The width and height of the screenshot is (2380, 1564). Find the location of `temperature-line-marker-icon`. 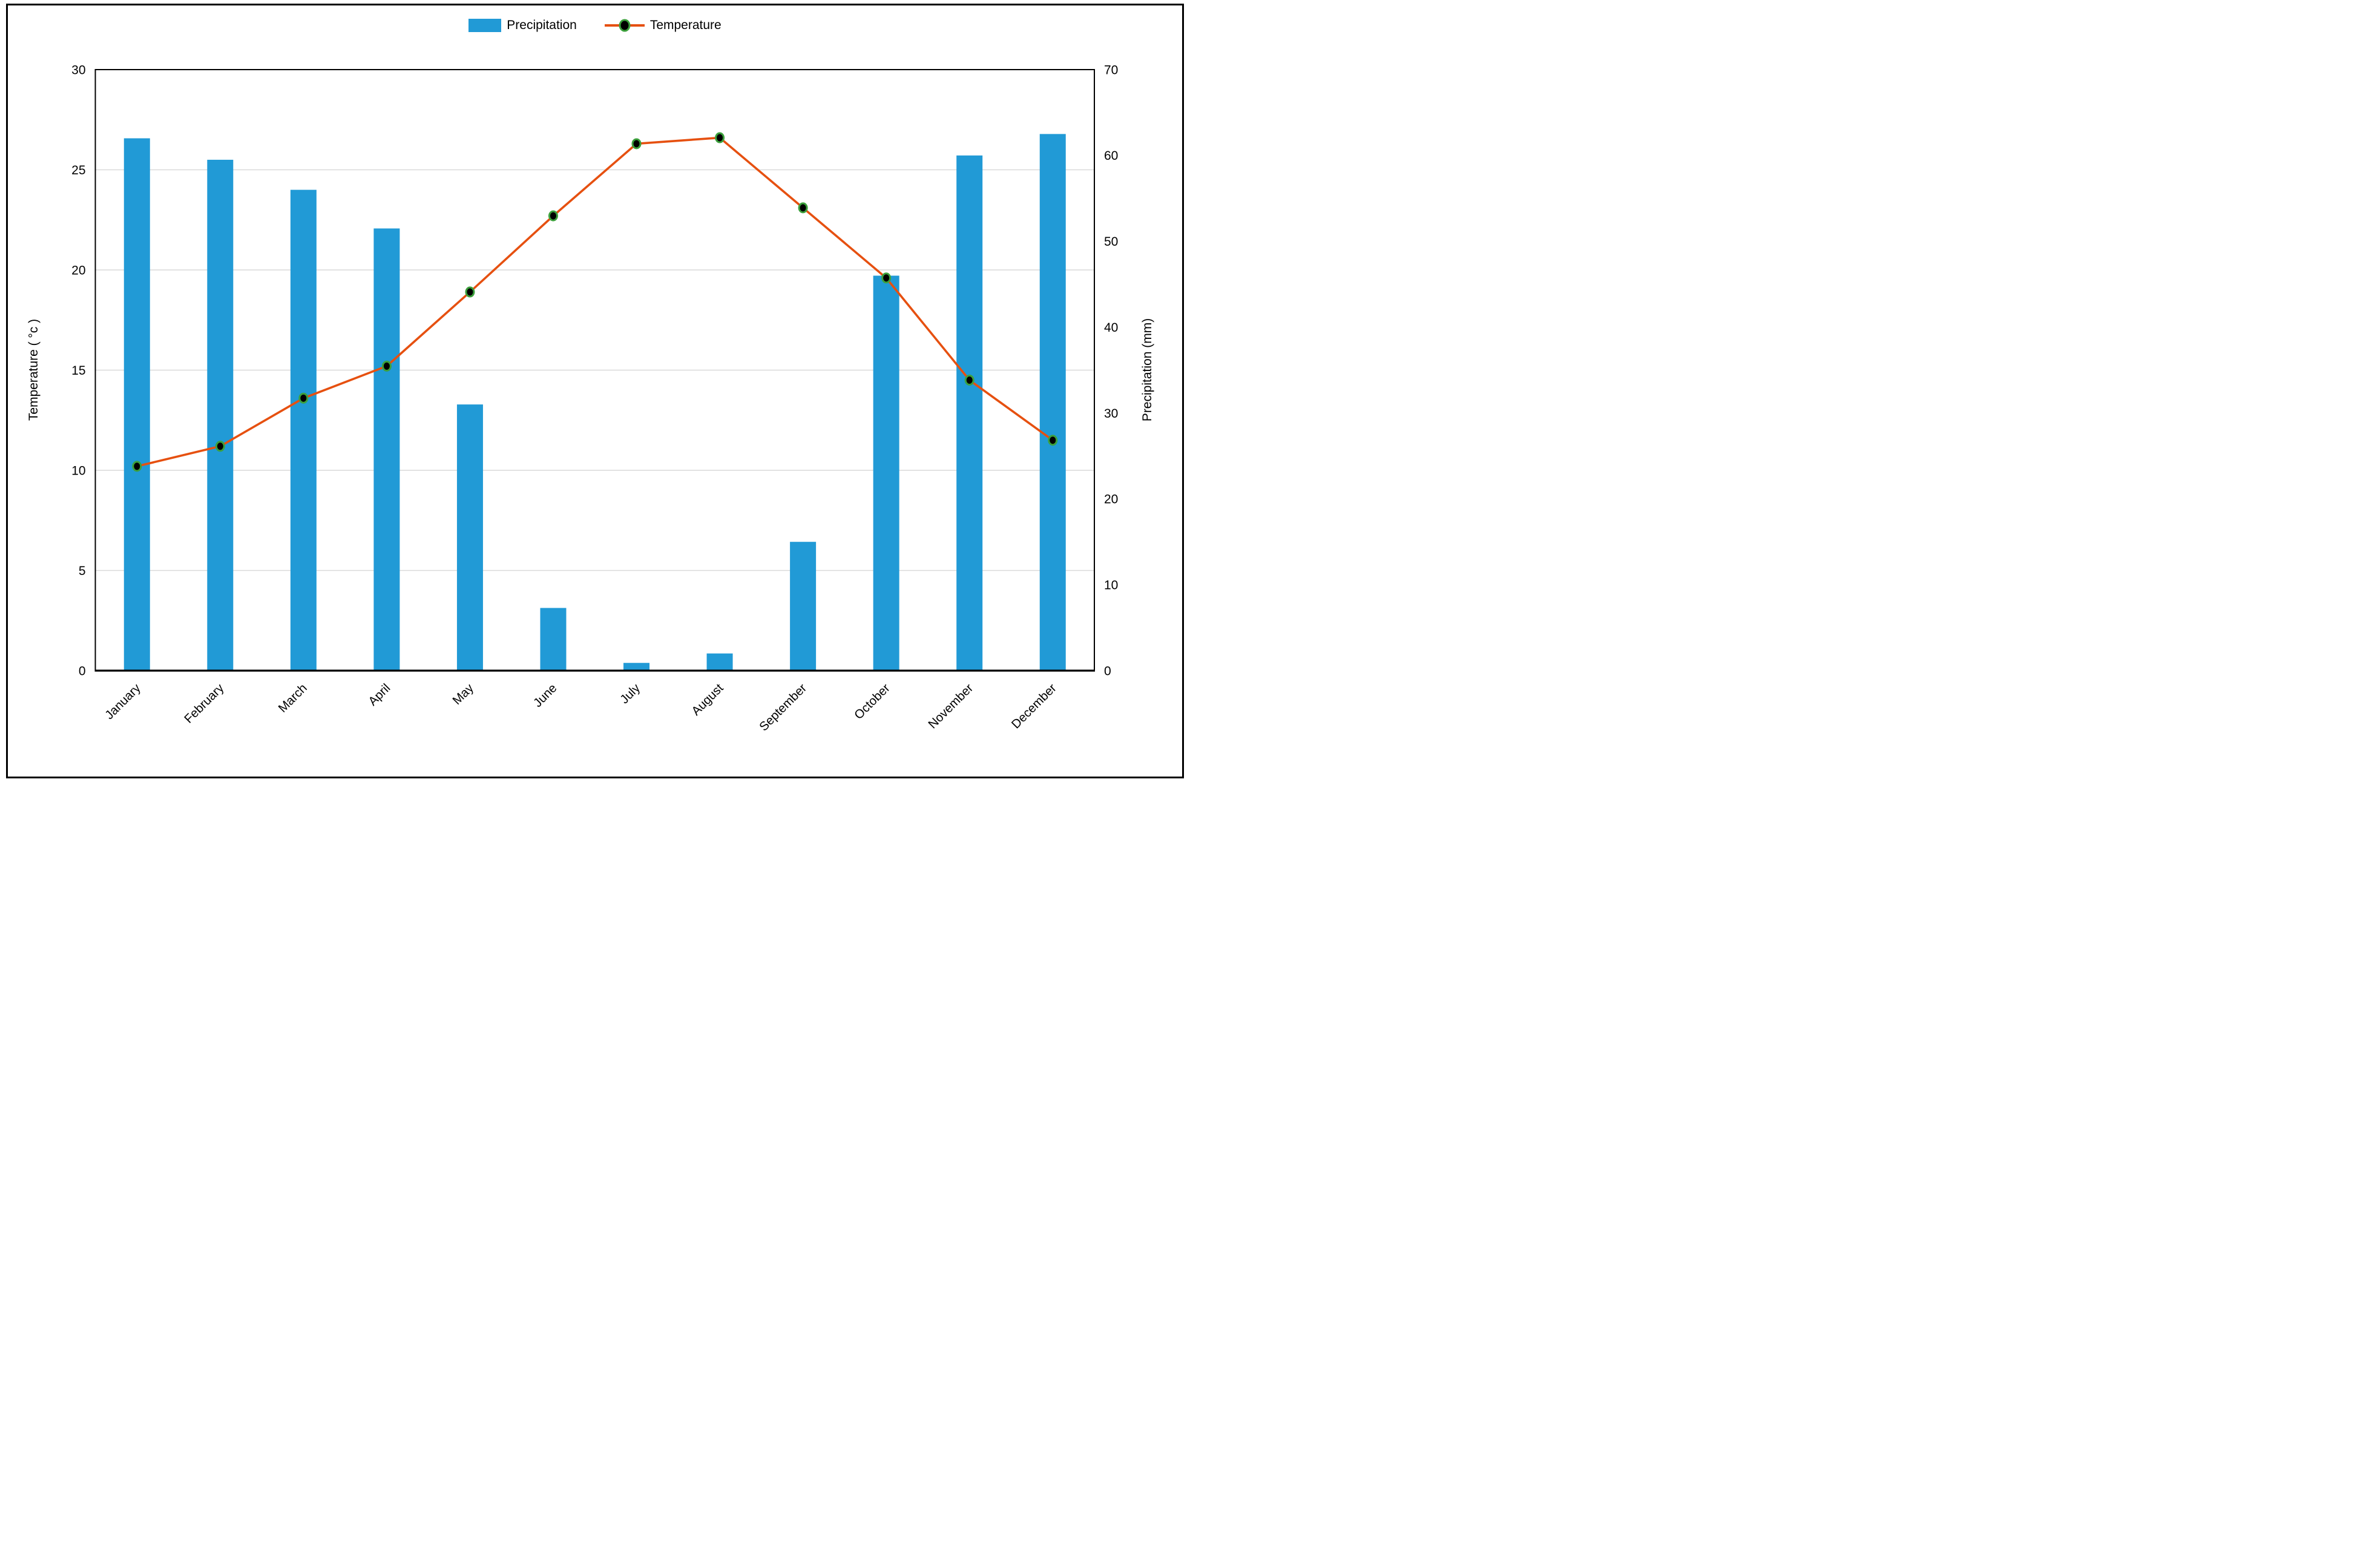

temperature-line-marker-icon is located at coordinates (624, 25).